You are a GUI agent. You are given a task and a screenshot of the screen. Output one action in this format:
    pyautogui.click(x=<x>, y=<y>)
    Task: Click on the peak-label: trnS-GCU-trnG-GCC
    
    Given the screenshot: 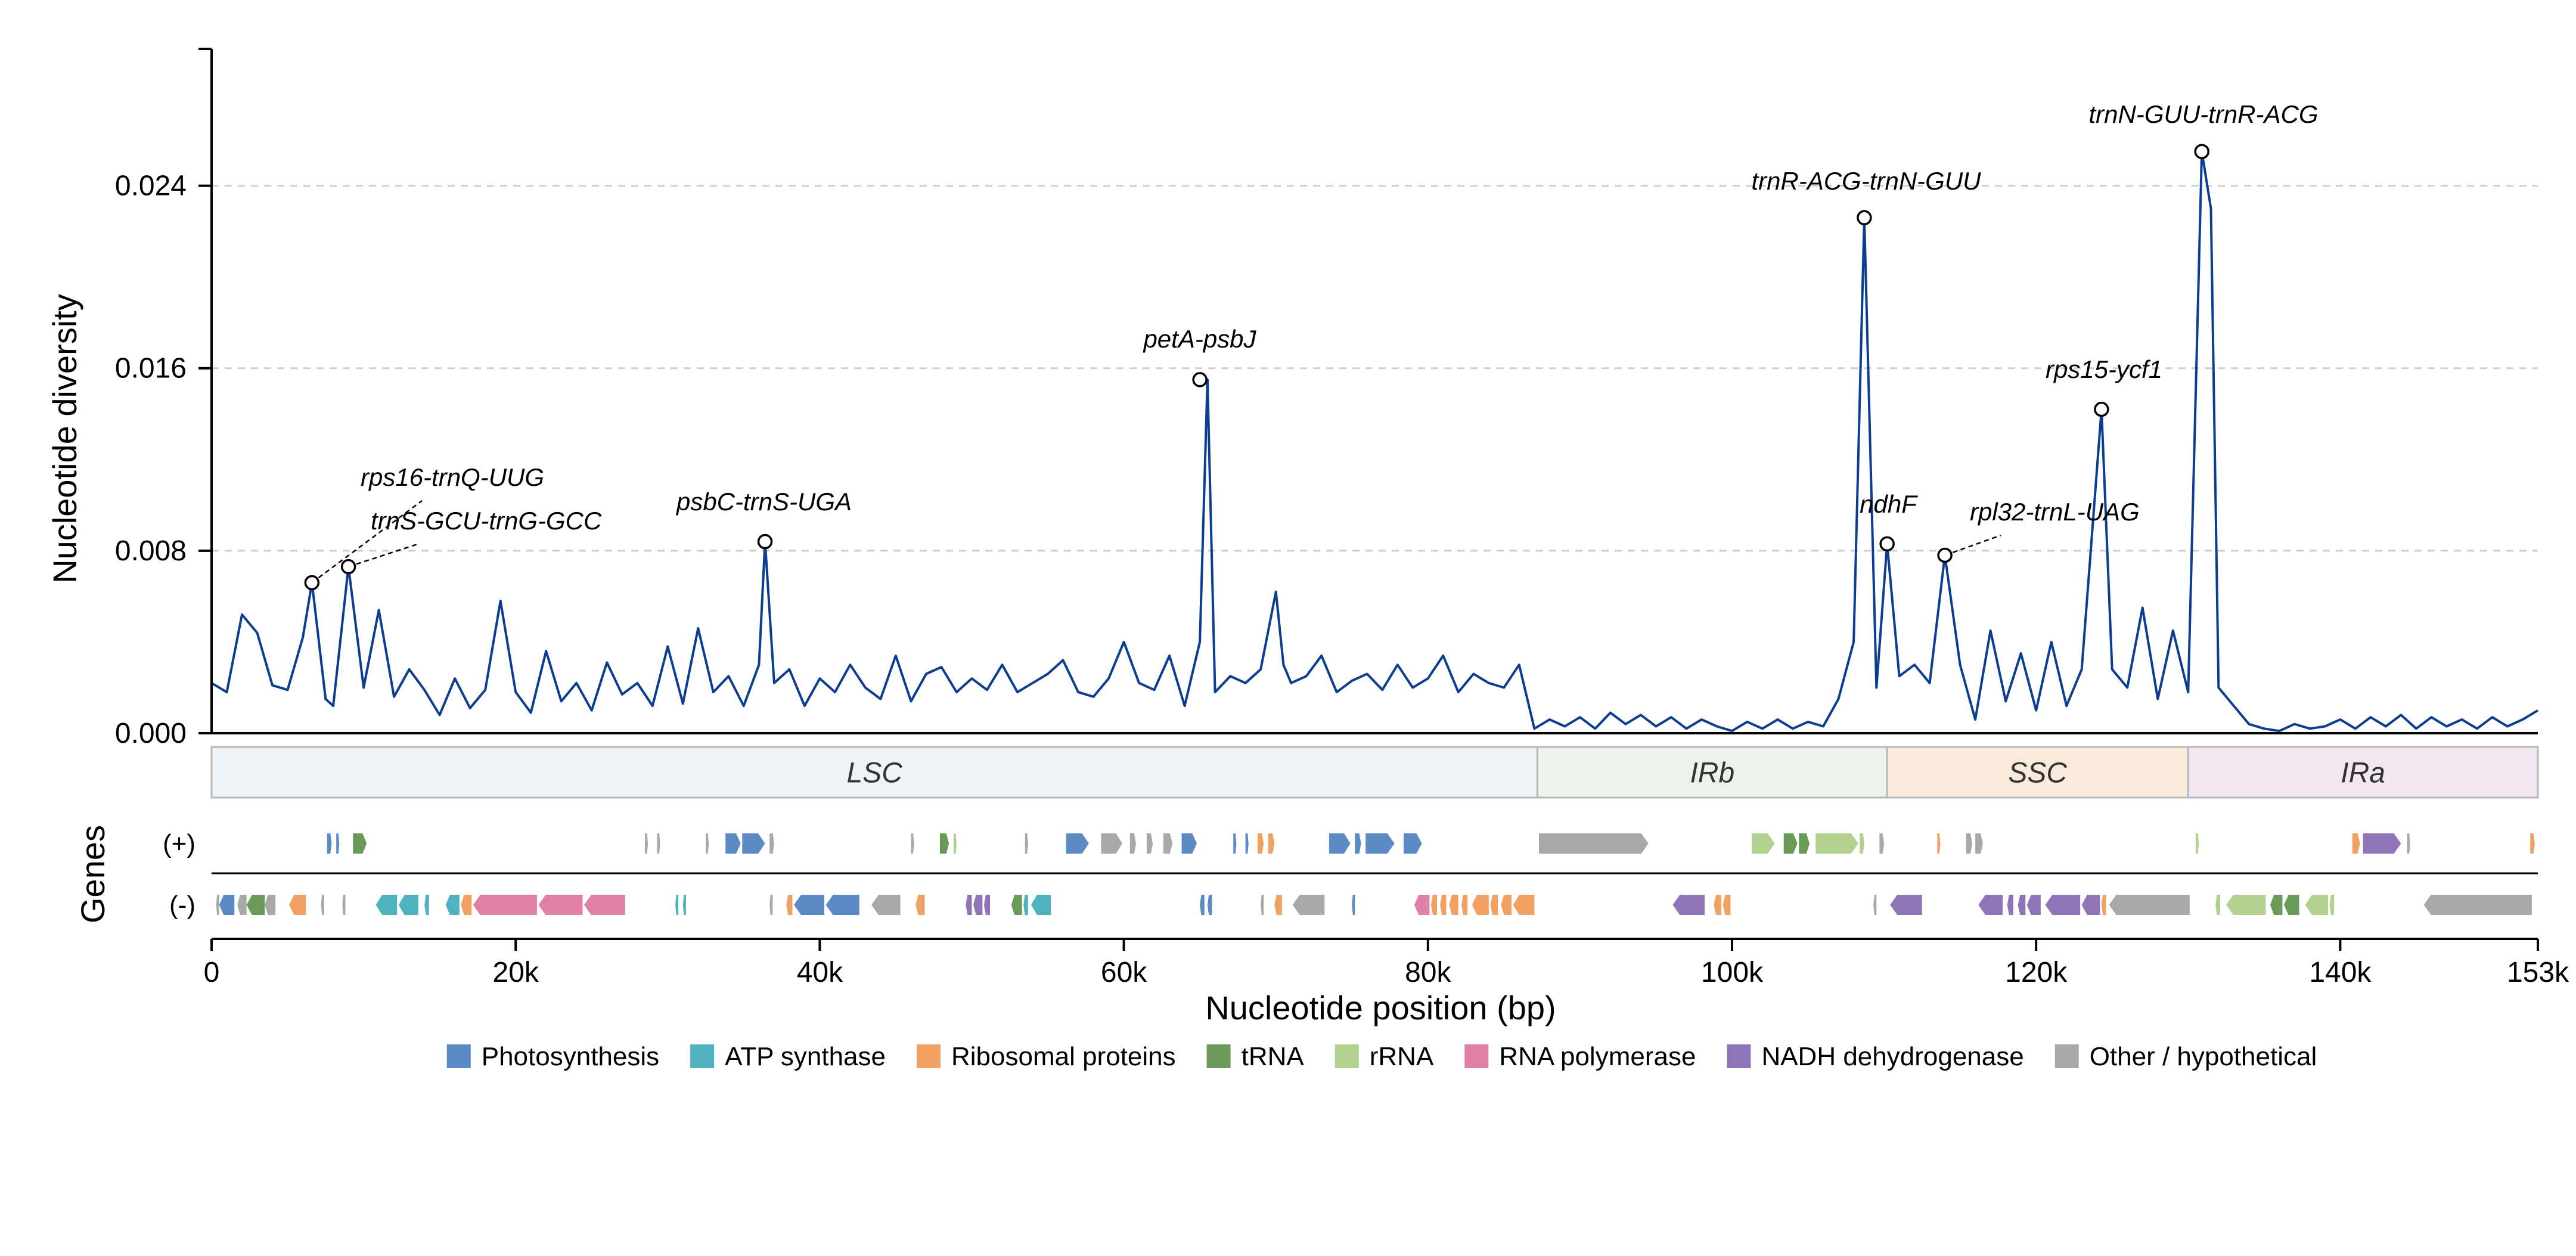 What is the action you would take?
    pyautogui.click(x=486, y=521)
    